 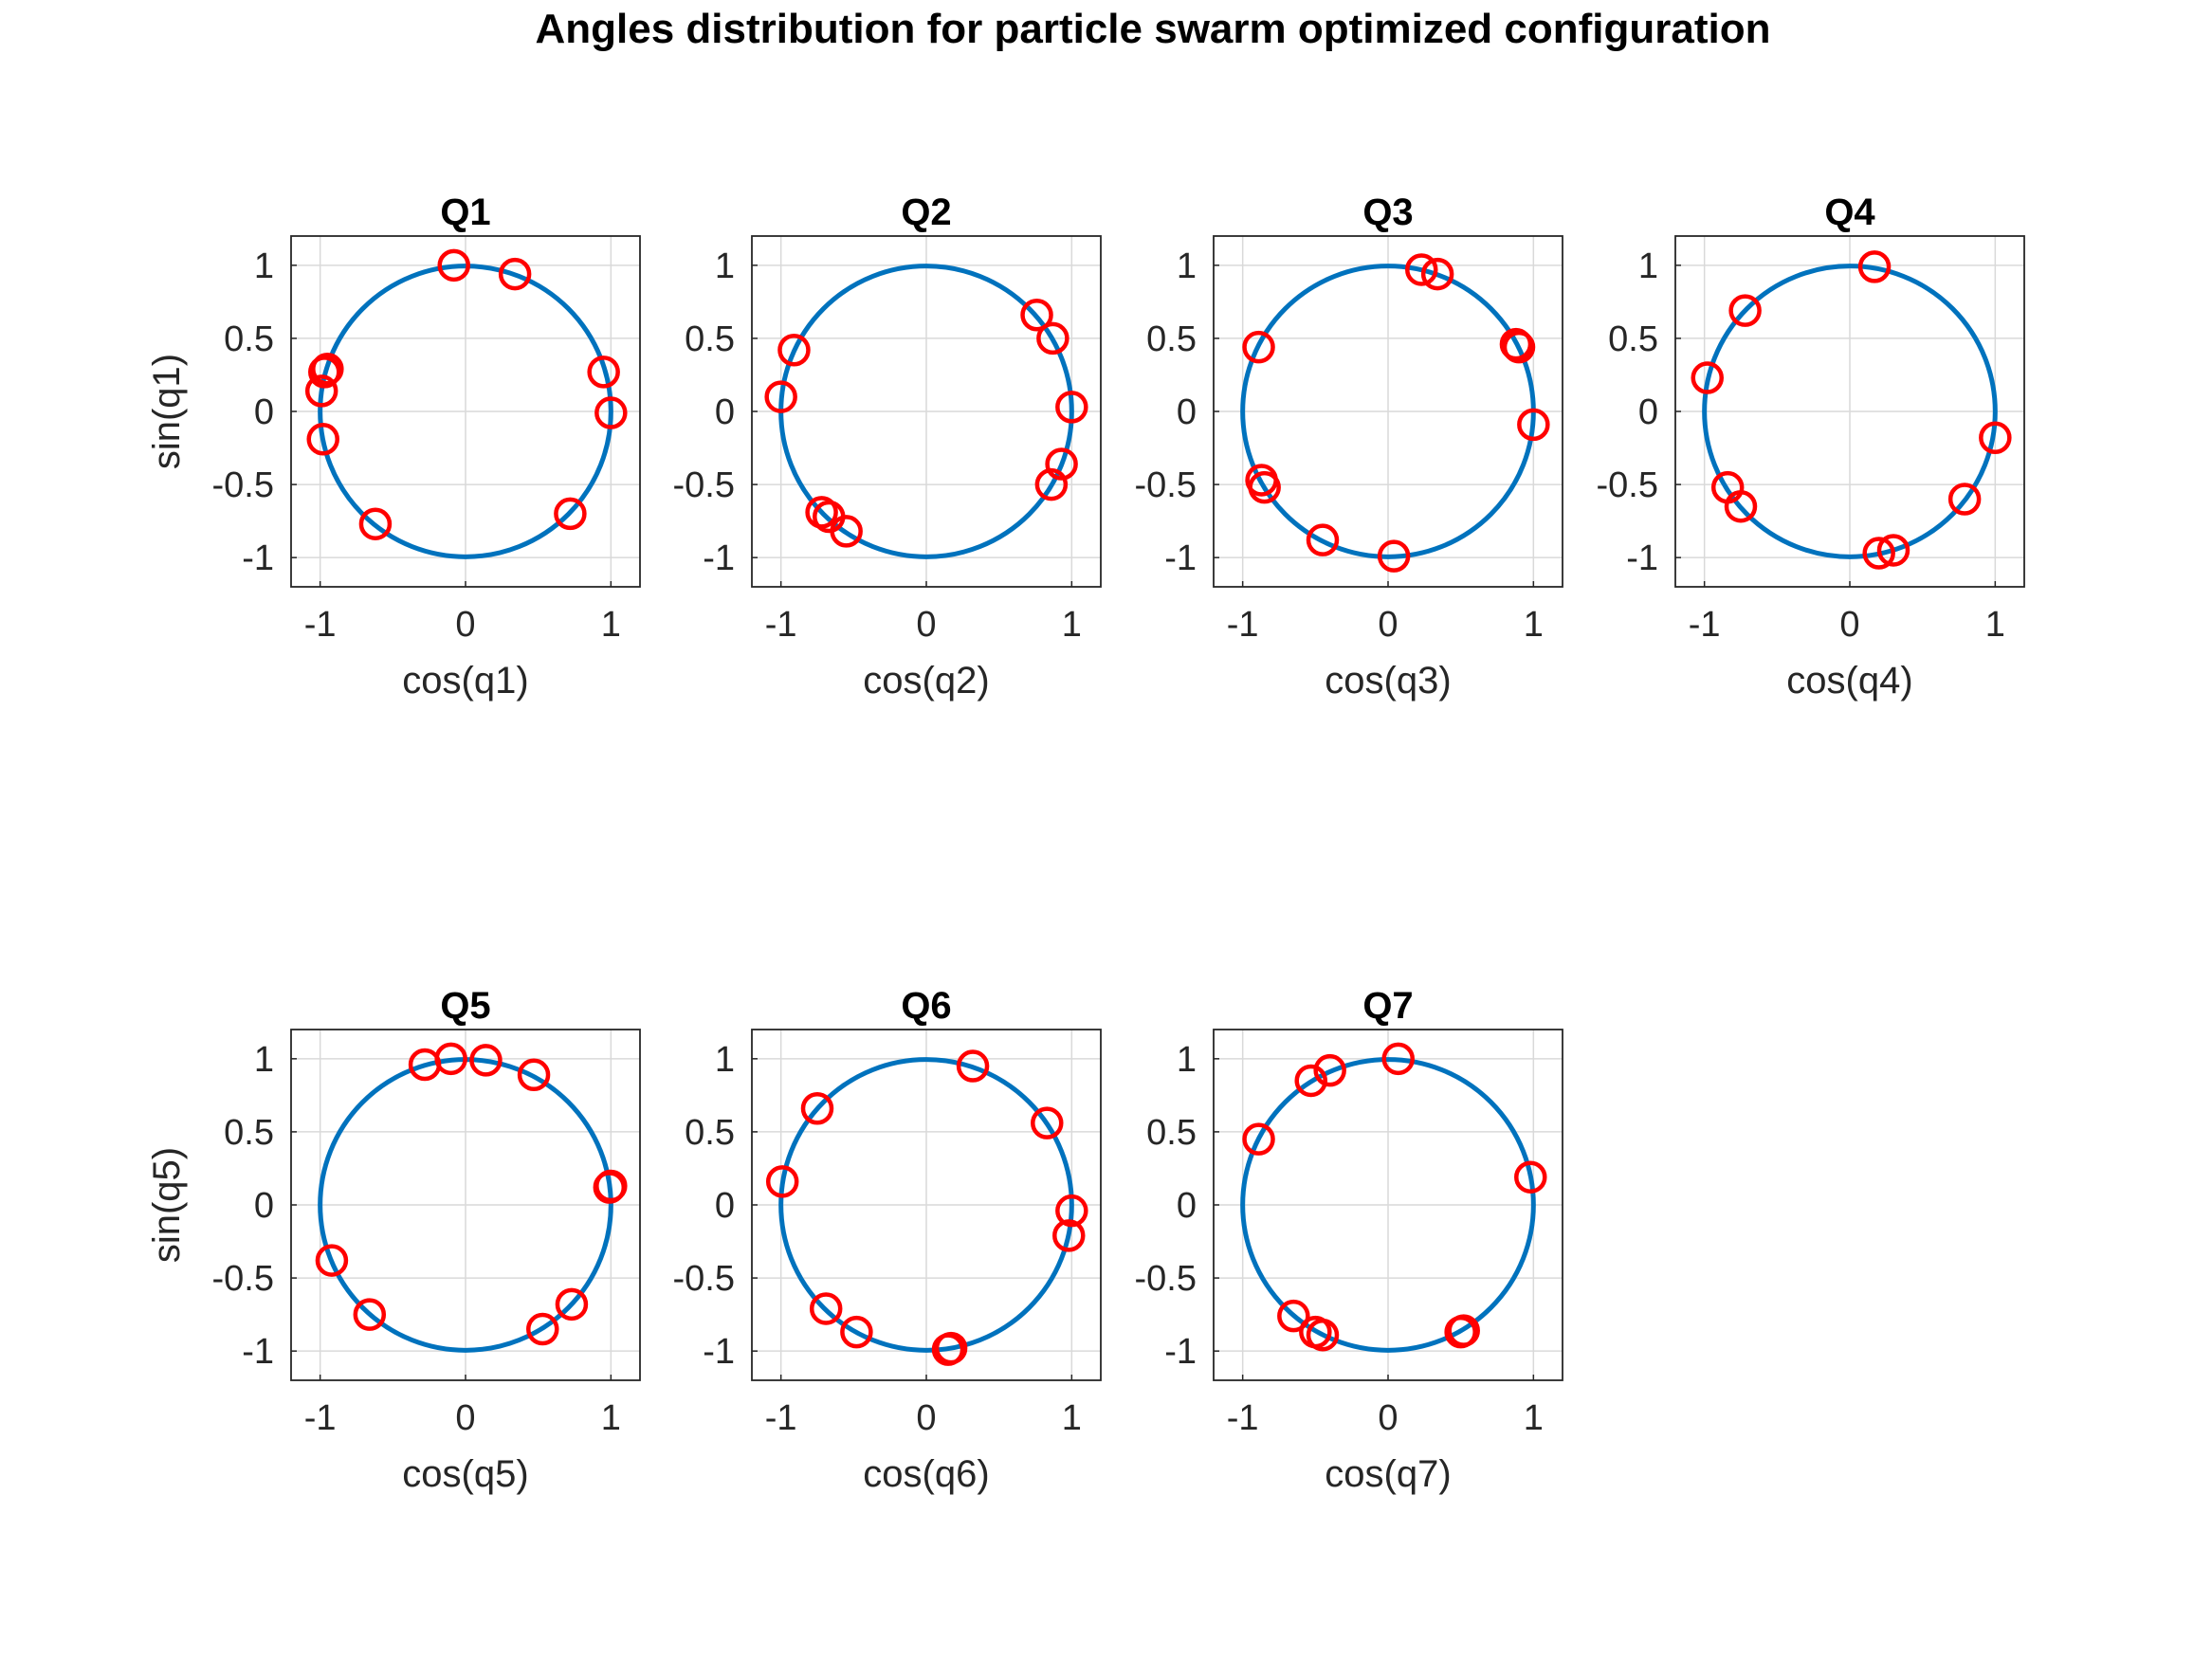 I want to click on subplot-5: -1 0 1 -1 -0.5 0 0.5 1 Q5 cos(q5) sin(q5), so click(x=393, y=1240).